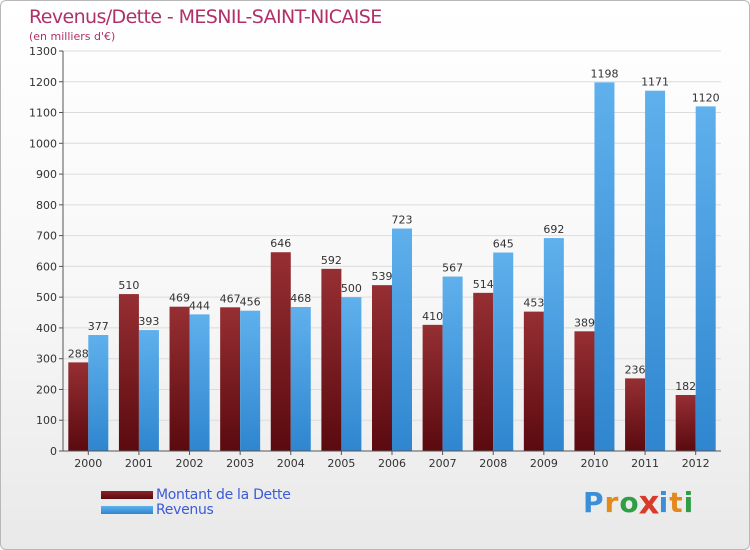 The width and height of the screenshot is (750, 550). Describe the element at coordinates (148, 390) in the screenshot. I see `bar-revenus-2001` at that location.